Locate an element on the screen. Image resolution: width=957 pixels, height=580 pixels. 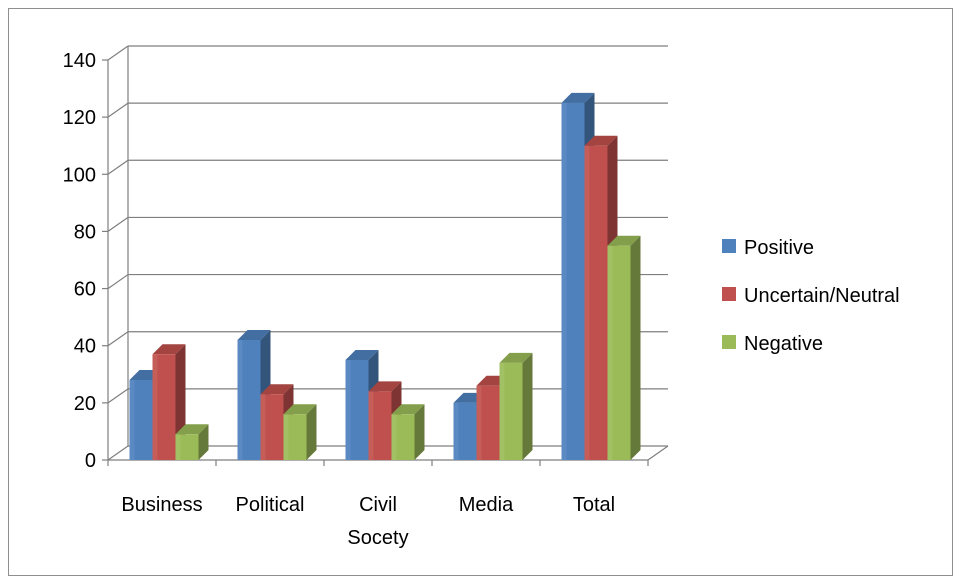
bar-negative-civil-socety is located at coordinates (408, 432).